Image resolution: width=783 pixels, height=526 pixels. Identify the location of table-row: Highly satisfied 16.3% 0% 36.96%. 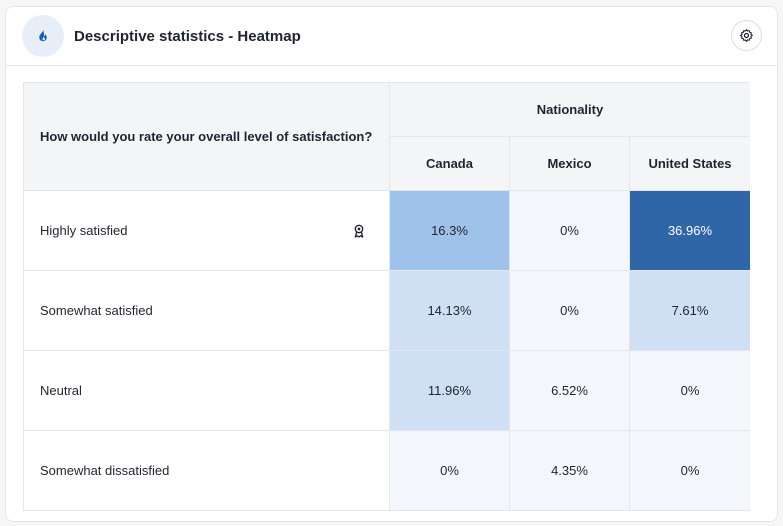
(386, 230).